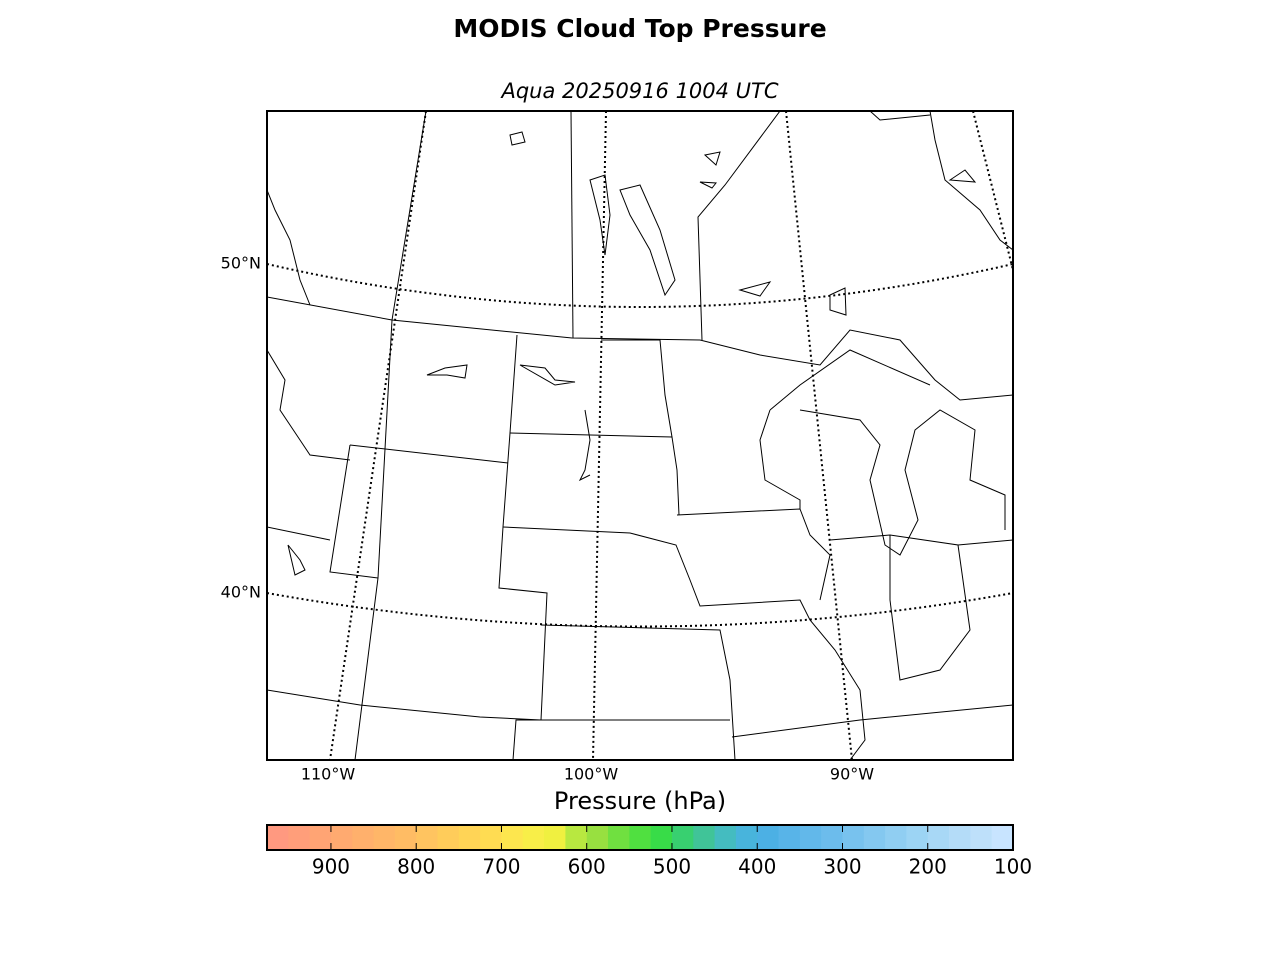 The width and height of the screenshot is (1280, 964). What do you see at coordinates (672, 867) in the screenshot?
I see `colorbar-tick-label: 500` at bounding box center [672, 867].